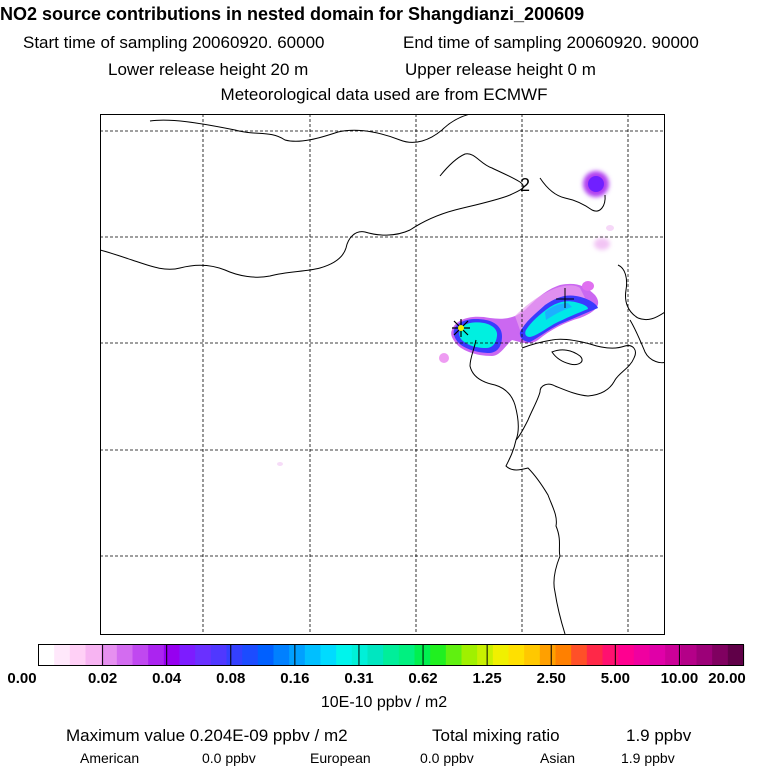 This screenshot has width=768, height=768. Describe the element at coordinates (423, 678) in the screenshot. I see `colorbar-tick-label: 0.62` at that location.